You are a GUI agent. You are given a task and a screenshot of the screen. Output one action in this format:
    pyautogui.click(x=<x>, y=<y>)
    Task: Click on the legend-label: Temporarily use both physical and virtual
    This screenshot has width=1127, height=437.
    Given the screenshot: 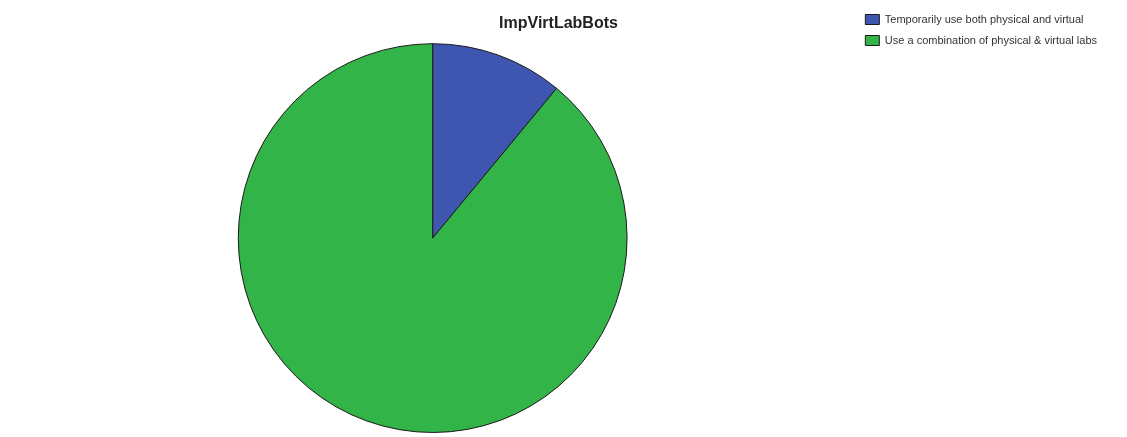 What is the action you would take?
    pyautogui.click(x=984, y=18)
    